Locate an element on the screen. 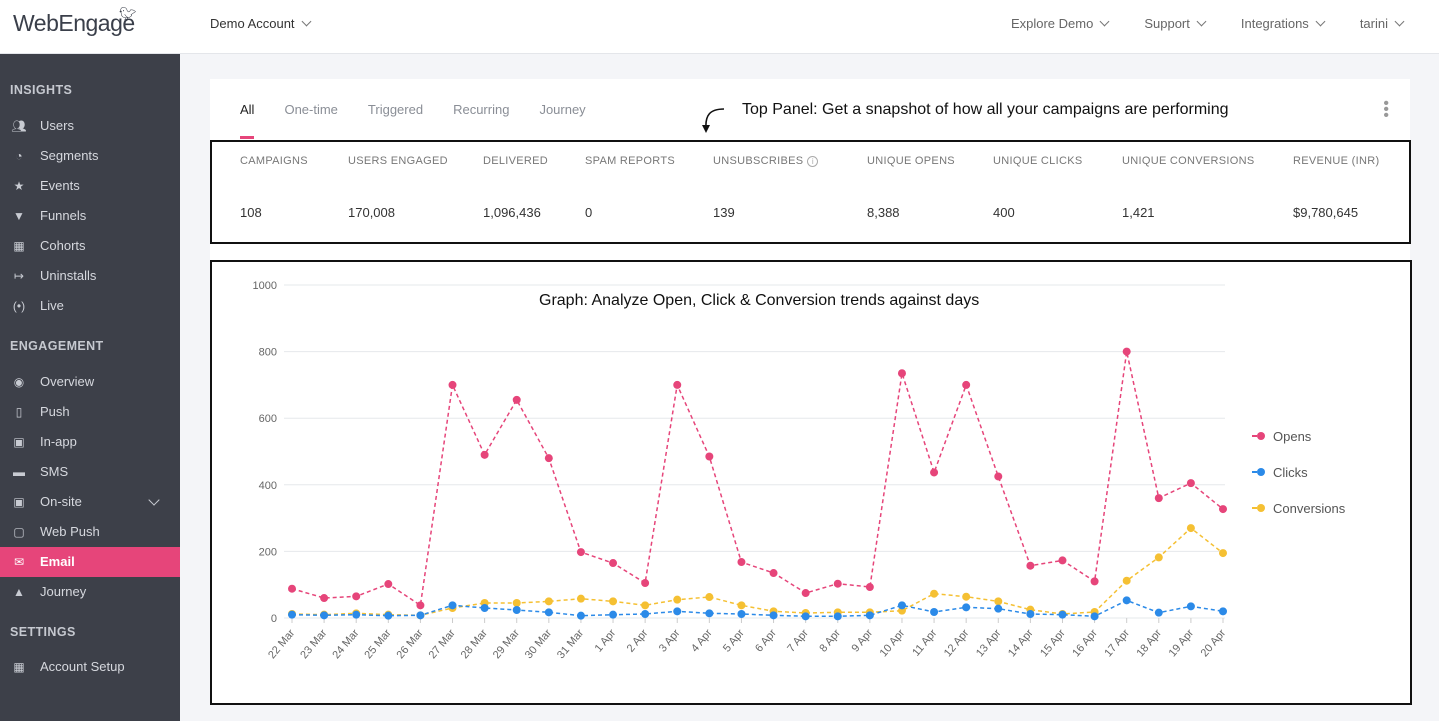 This screenshot has width=1439, height=721. sidebar-item-uninstalls: ↦ Uninstalls is located at coordinates (90, 276).